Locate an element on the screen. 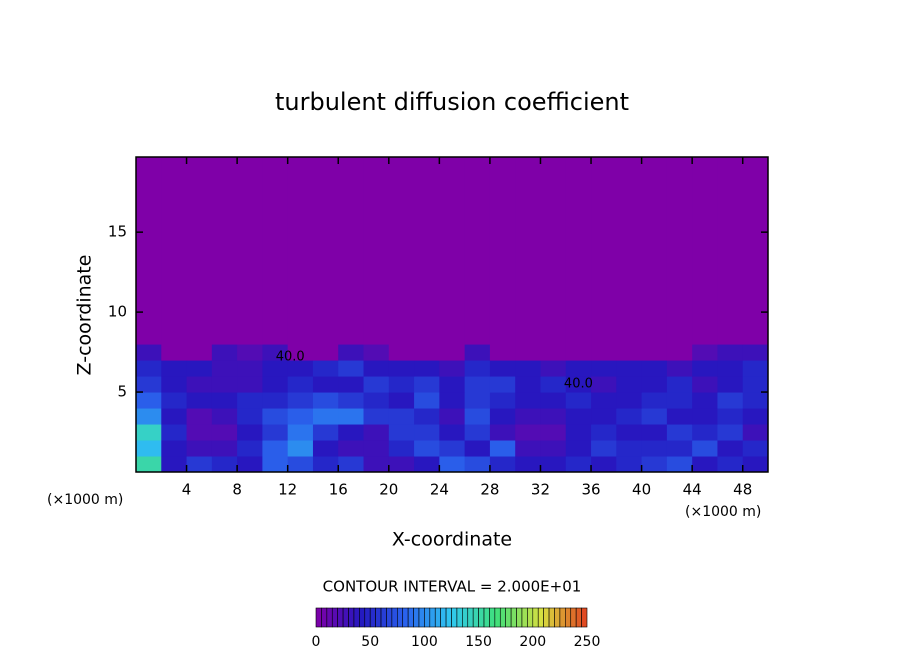 The height and width of the screenshot is (654, 904). x-tick-label: 24 is located at coordinates (439, 490).